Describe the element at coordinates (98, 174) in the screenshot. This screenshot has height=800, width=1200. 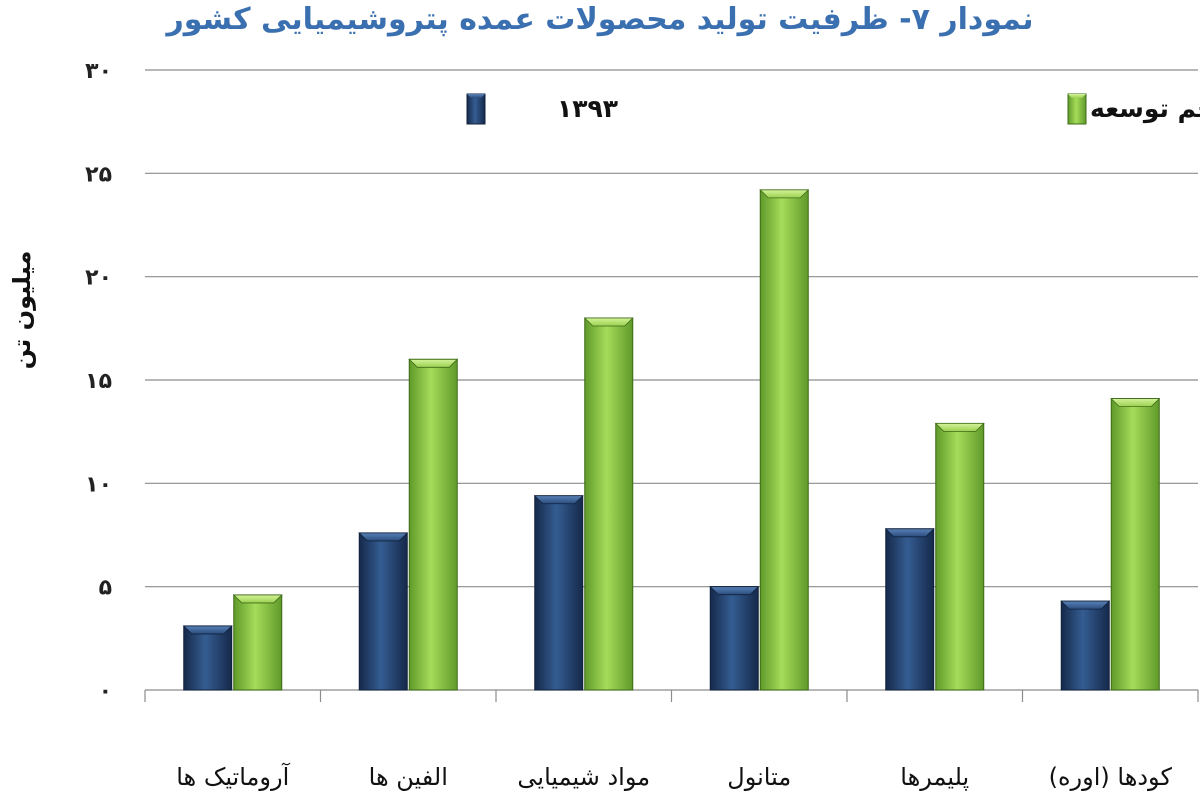
I see `y-tick-label: ۲۵` at that location.